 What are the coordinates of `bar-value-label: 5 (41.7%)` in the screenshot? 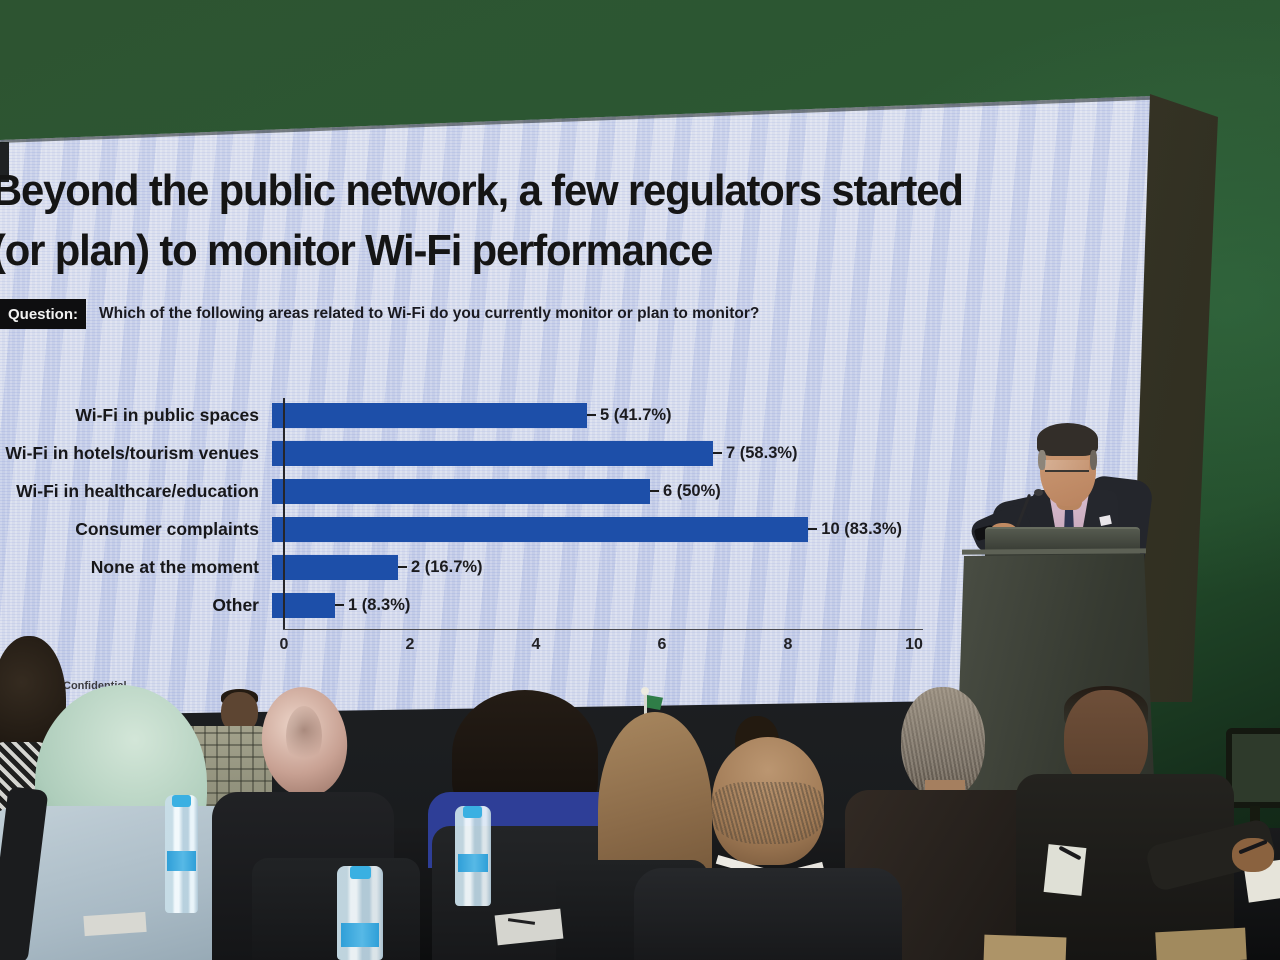 It's located at (629, 415).